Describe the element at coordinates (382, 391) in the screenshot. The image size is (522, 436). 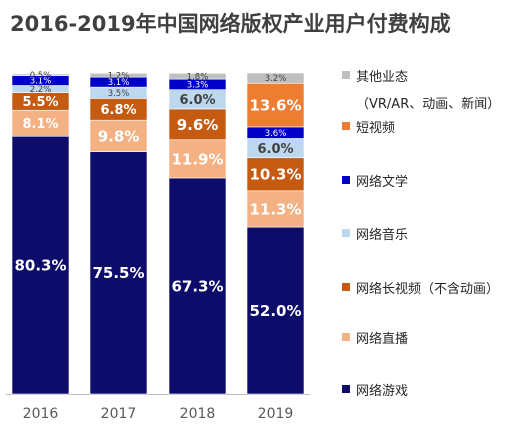
I see `legend-label: 网络游戏` at that location.